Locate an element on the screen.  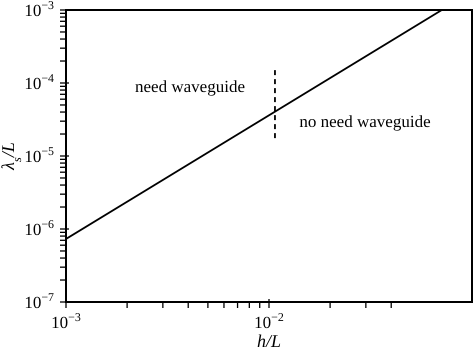
y-tick-label: 10$^{−6}$ is located at coordinates (39, 228).